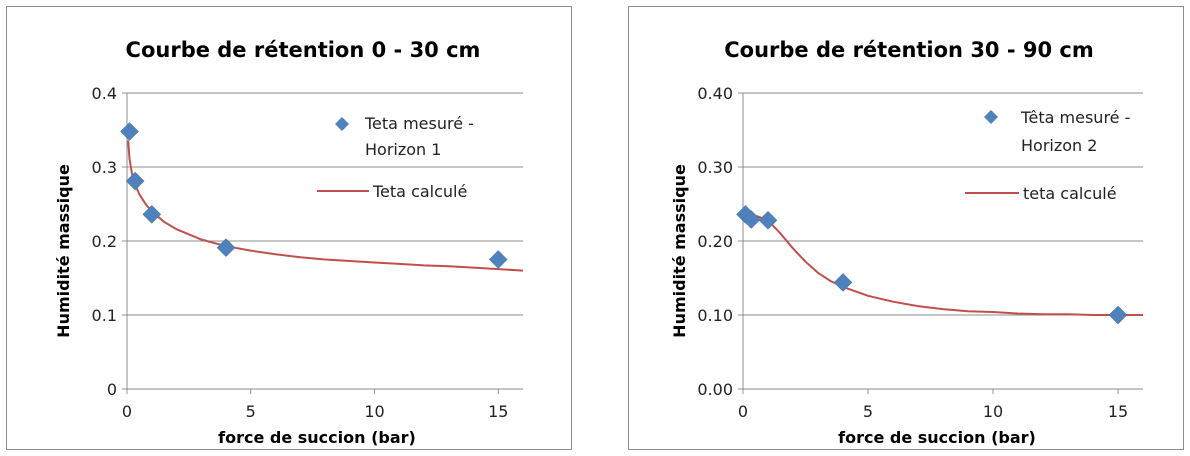 This screenshot has height=456, width=1190. I want to click on y-tick-label: 0.30, so click(715, 167).